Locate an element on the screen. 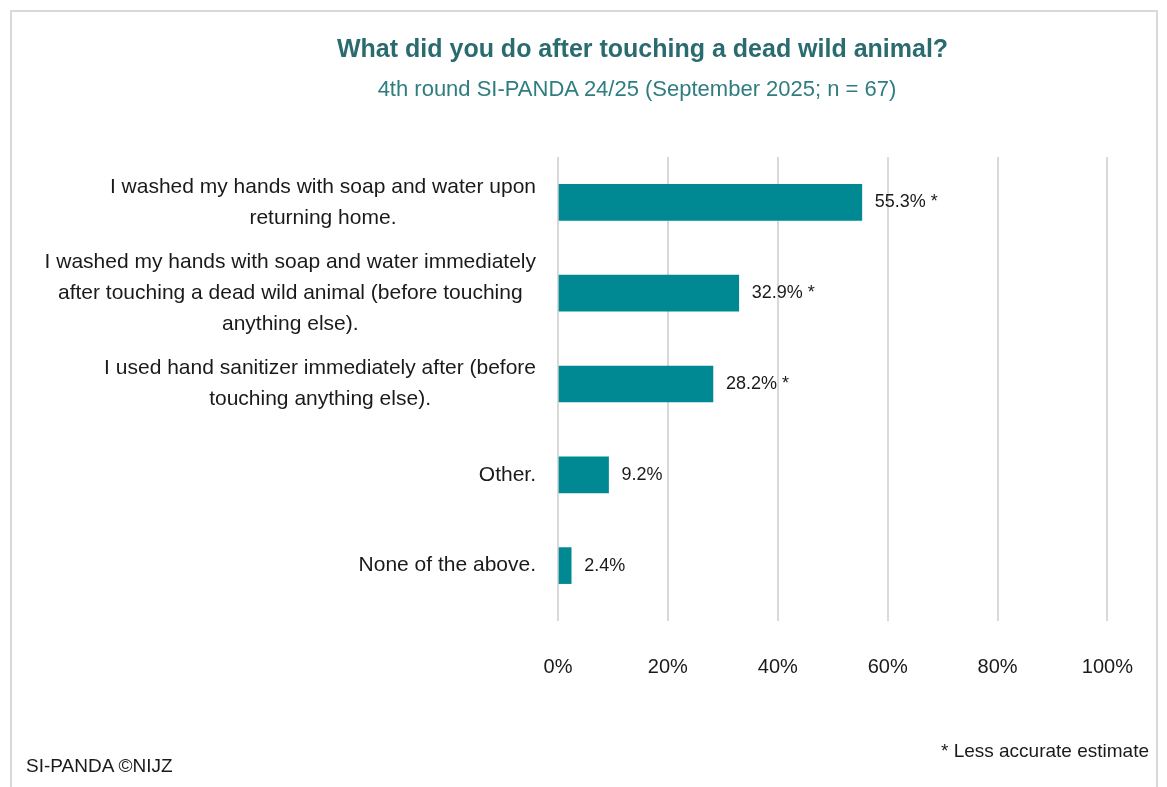 The image size is (1167, 787). data-label: 32.9% * is located at coordinates (783, 292).